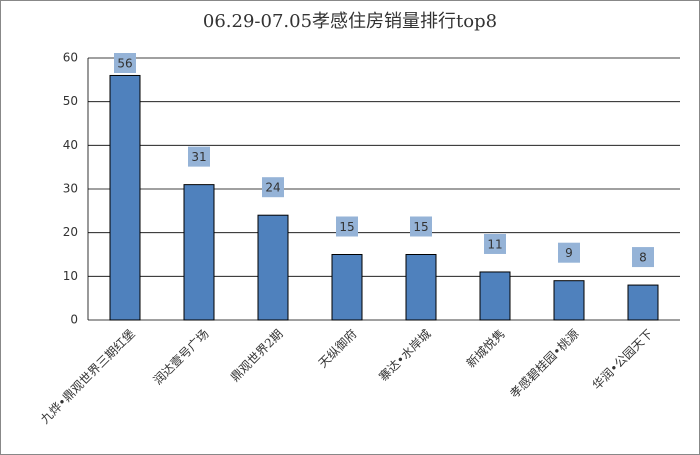  What do you see at coordinates (70, 189) in the screenshot?
I see `y-tick-label: 30` at bounding box center [70, 189].